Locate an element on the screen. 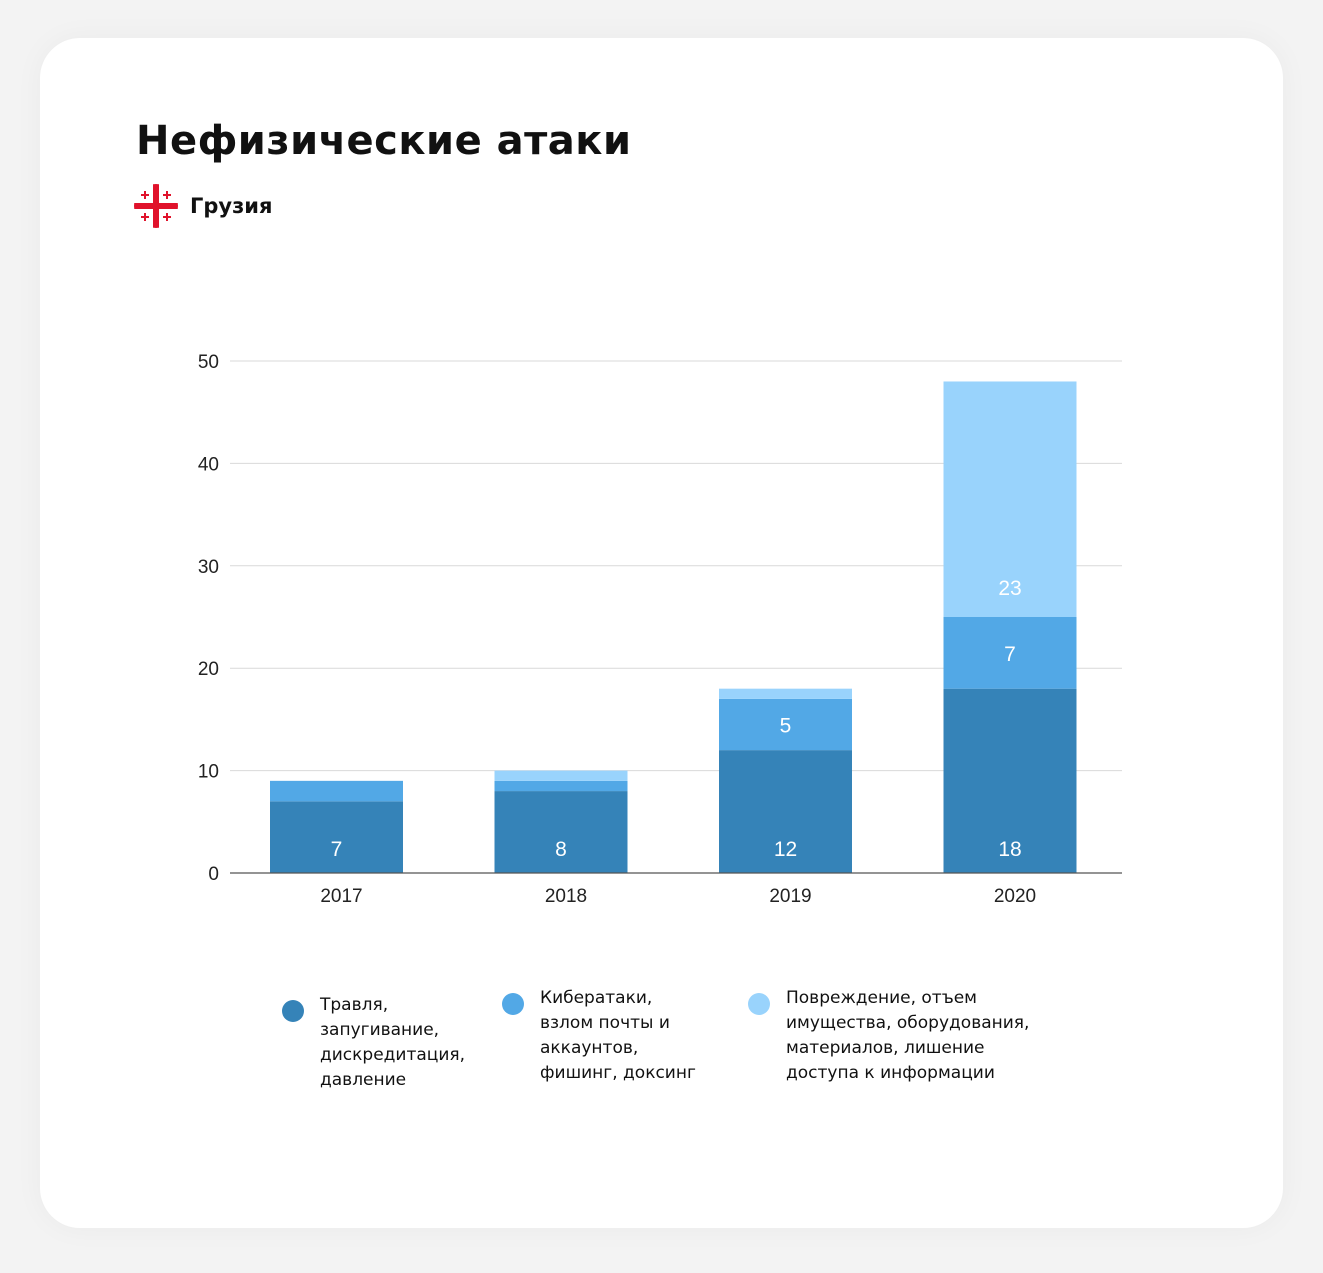  data-label-2019-series-1: 12 is located at coordinates (785, 849).